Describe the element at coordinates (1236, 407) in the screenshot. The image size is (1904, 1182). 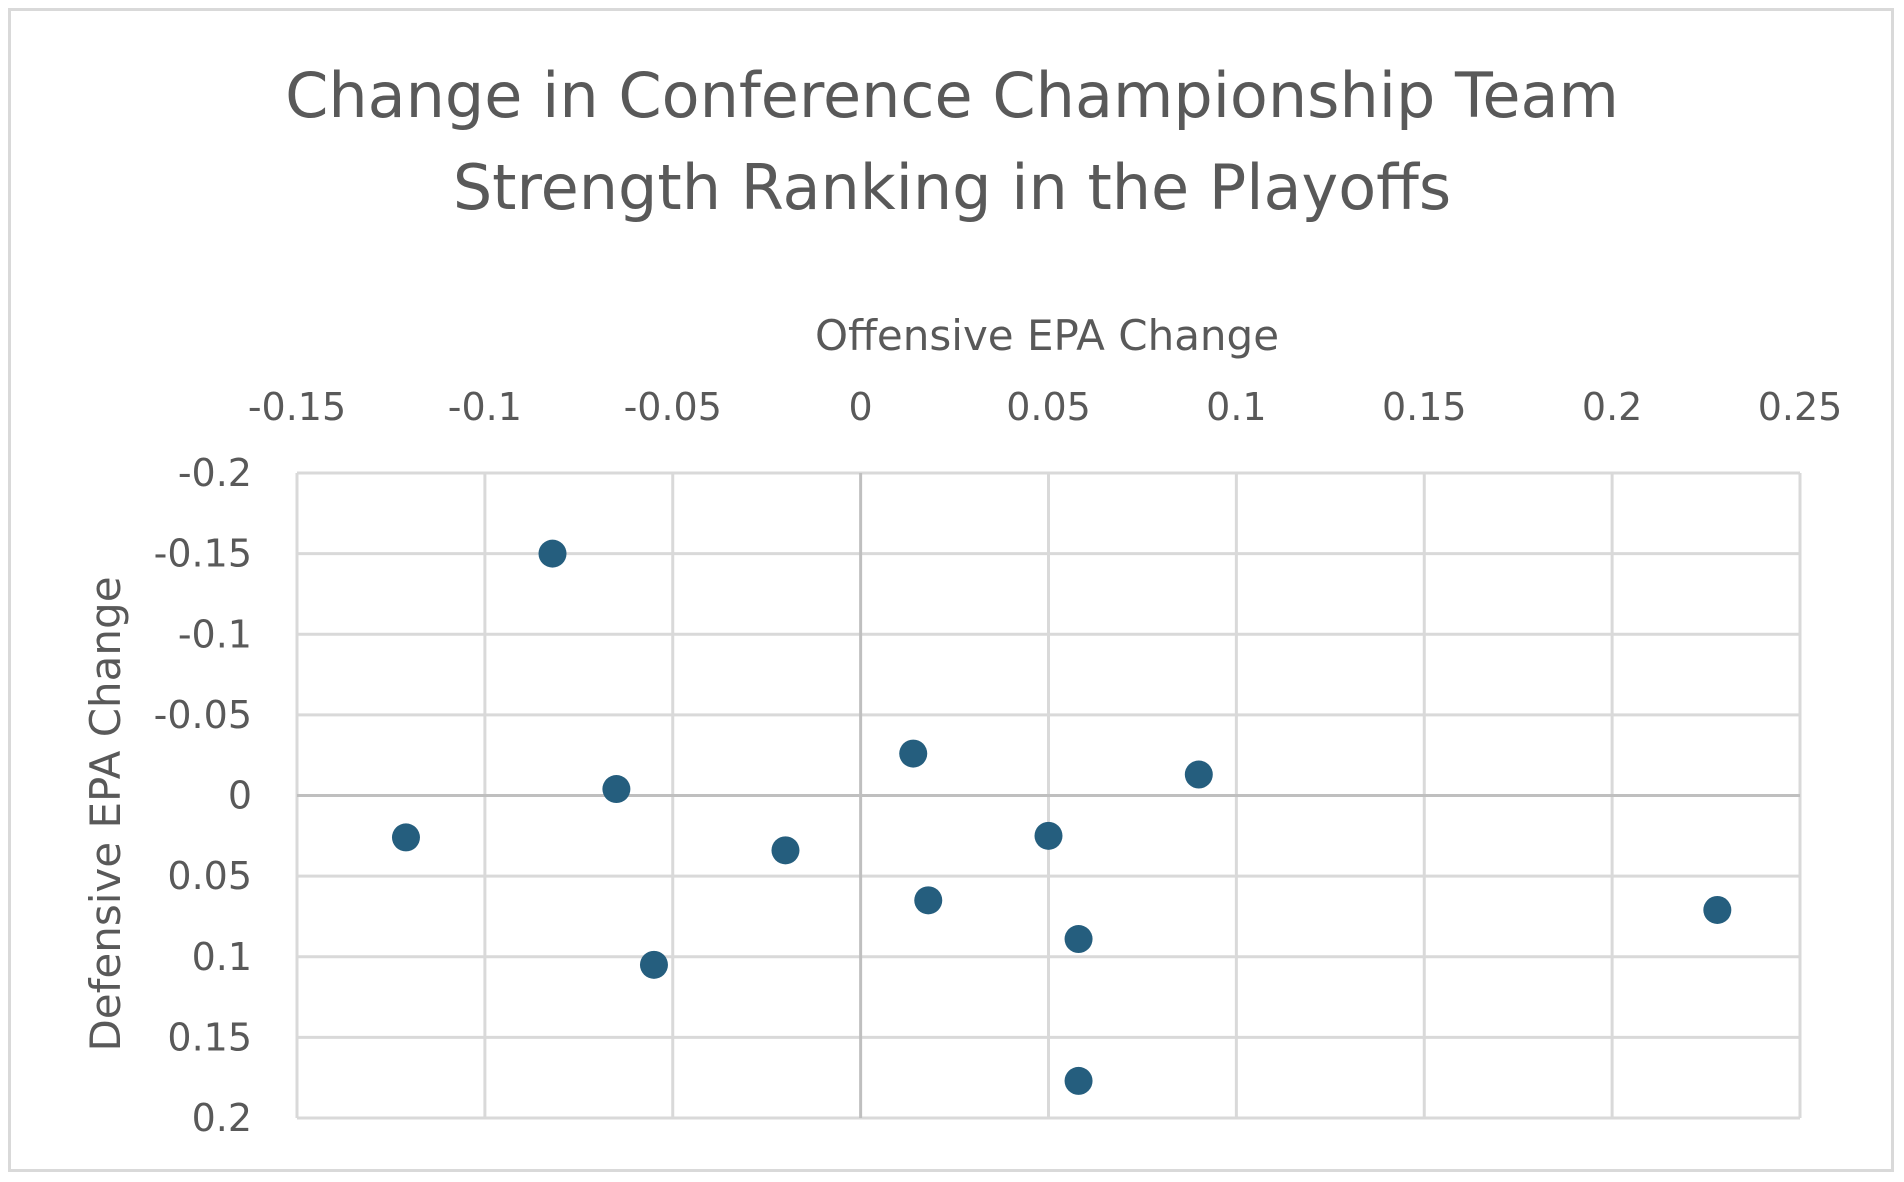
I see `x-tick-label: 0.1` at that location.